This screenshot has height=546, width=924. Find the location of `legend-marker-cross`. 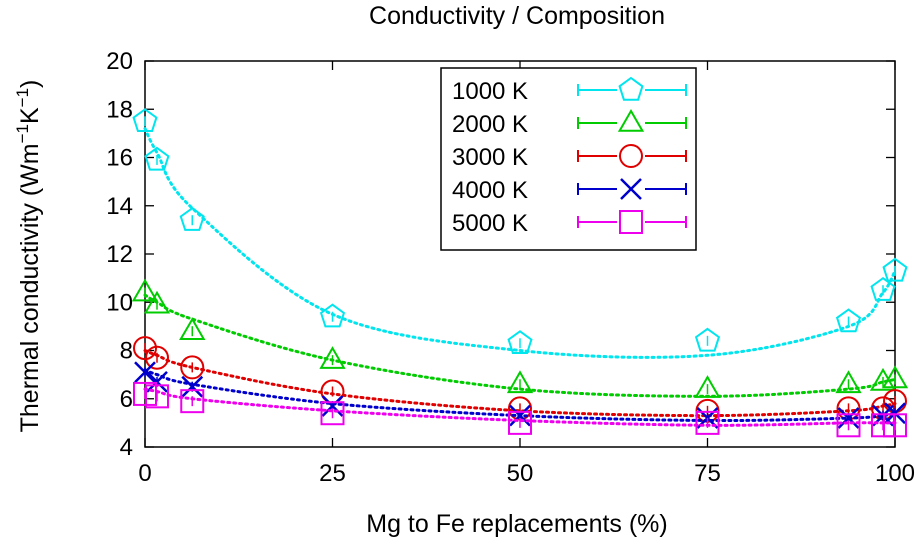

legend-marker-cross is located at coordinates (631, 189).